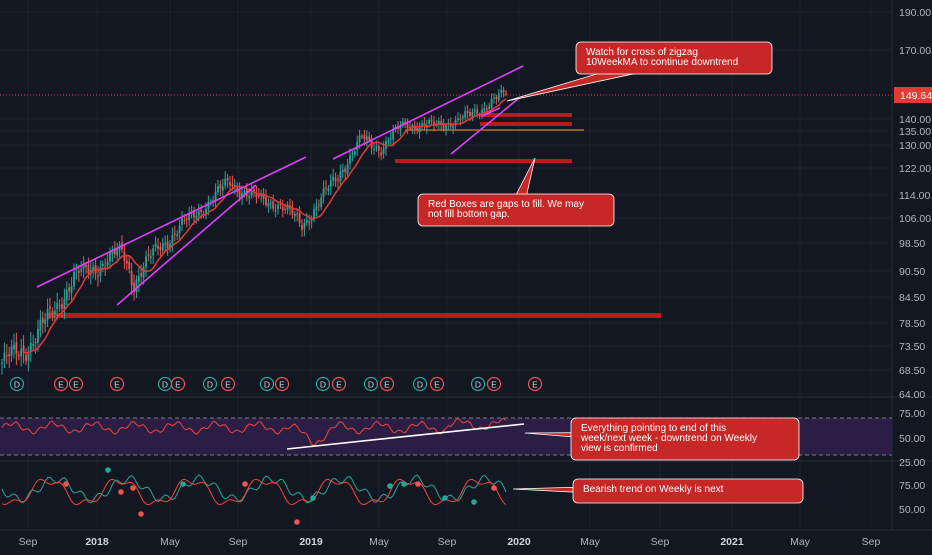 This screenshot has width=932, height=555. What do you see at coordinates (912, 272) in the screenshot?
I see `price-tick-10: 90.50` at bounding box center [912, 272].